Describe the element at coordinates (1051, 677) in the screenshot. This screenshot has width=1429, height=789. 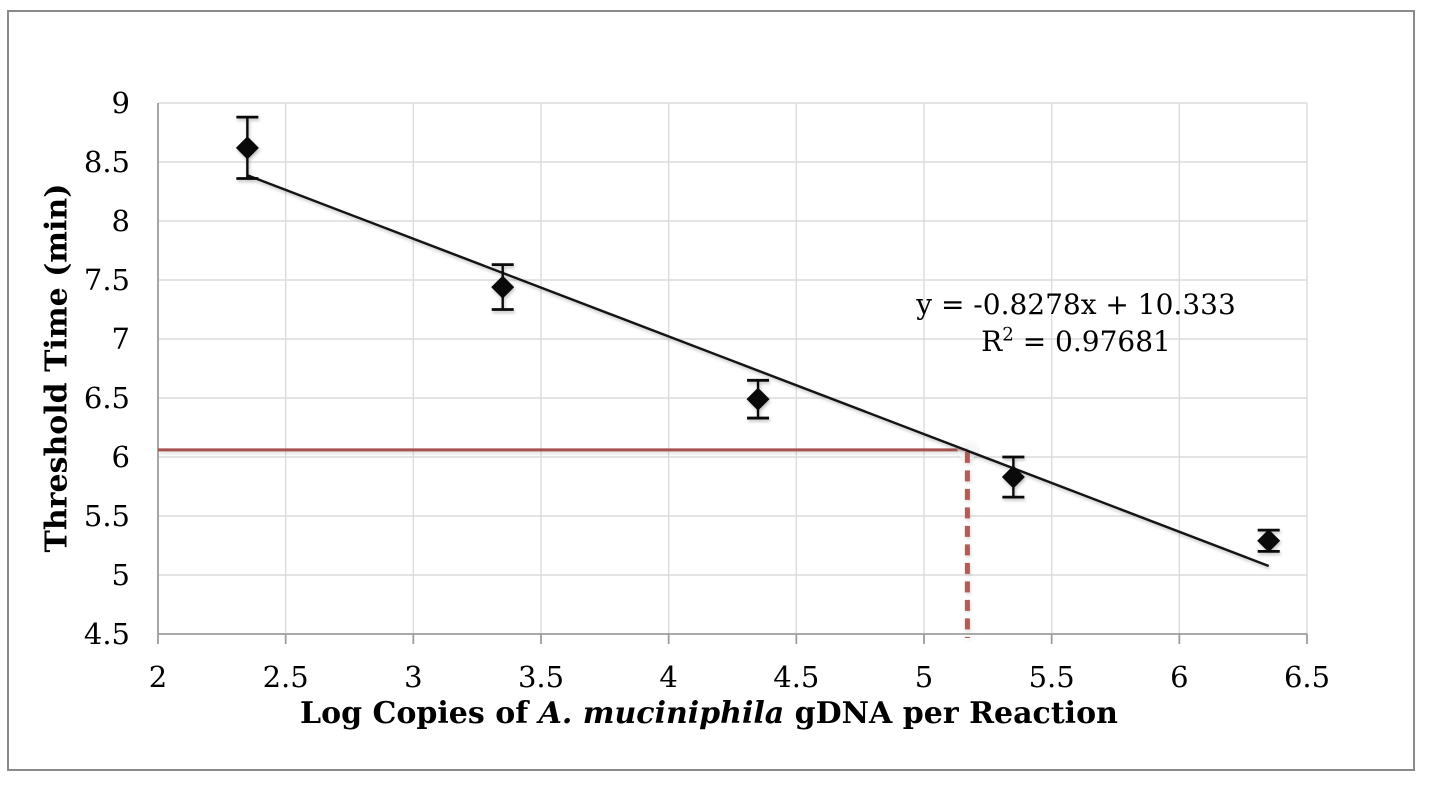
I see `x-tick-label: 5.5` at that location.